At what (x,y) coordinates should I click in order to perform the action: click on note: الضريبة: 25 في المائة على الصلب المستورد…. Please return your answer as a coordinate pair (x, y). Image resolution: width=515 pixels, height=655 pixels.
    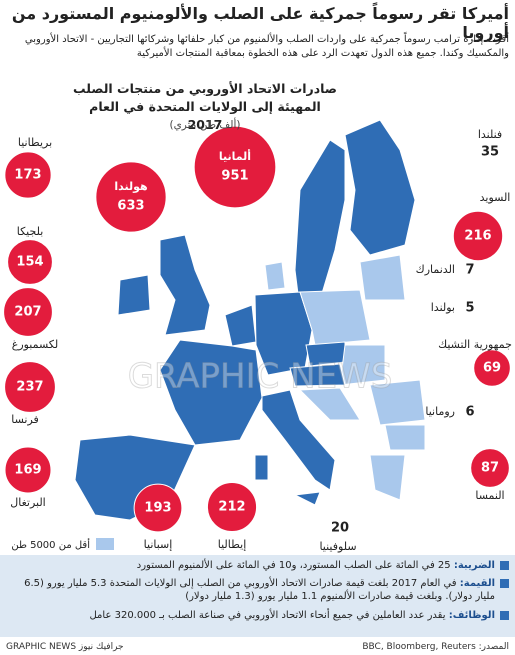
    Looking at the image, I should click on (261, 565).